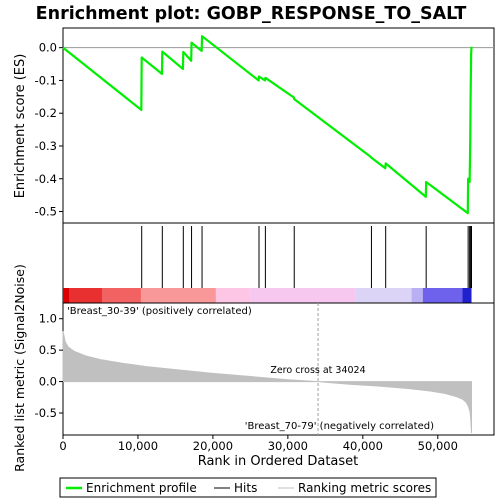 Image resolution: width=500 pixels, height=500 pixels. What do you see at coordinates (141, 488) in the screenshot?
I see `legend-label: Enrichment profile` at bounding box center [141, 488].